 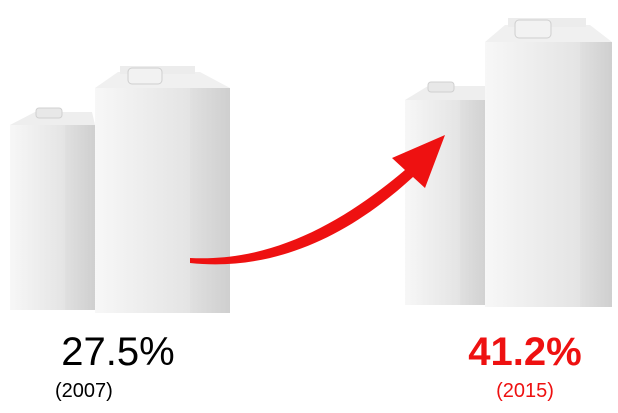 What do you see at coordinates (525, 391) in the screenshot?
I see `year-2015: (2015)` at bounding box center [525, 391].